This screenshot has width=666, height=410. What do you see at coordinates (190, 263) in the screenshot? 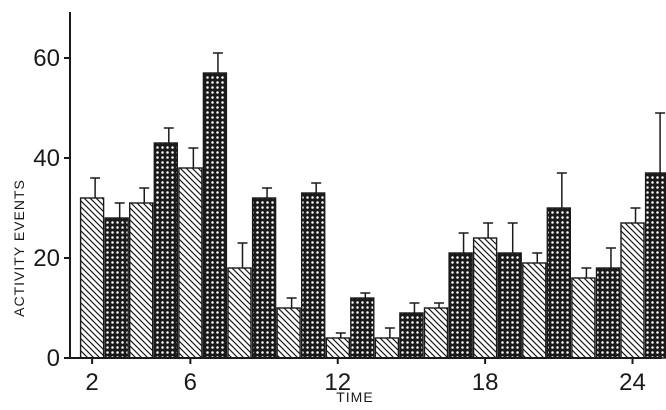
I see `bar-series1-t6` at bounding box center [190, 263].